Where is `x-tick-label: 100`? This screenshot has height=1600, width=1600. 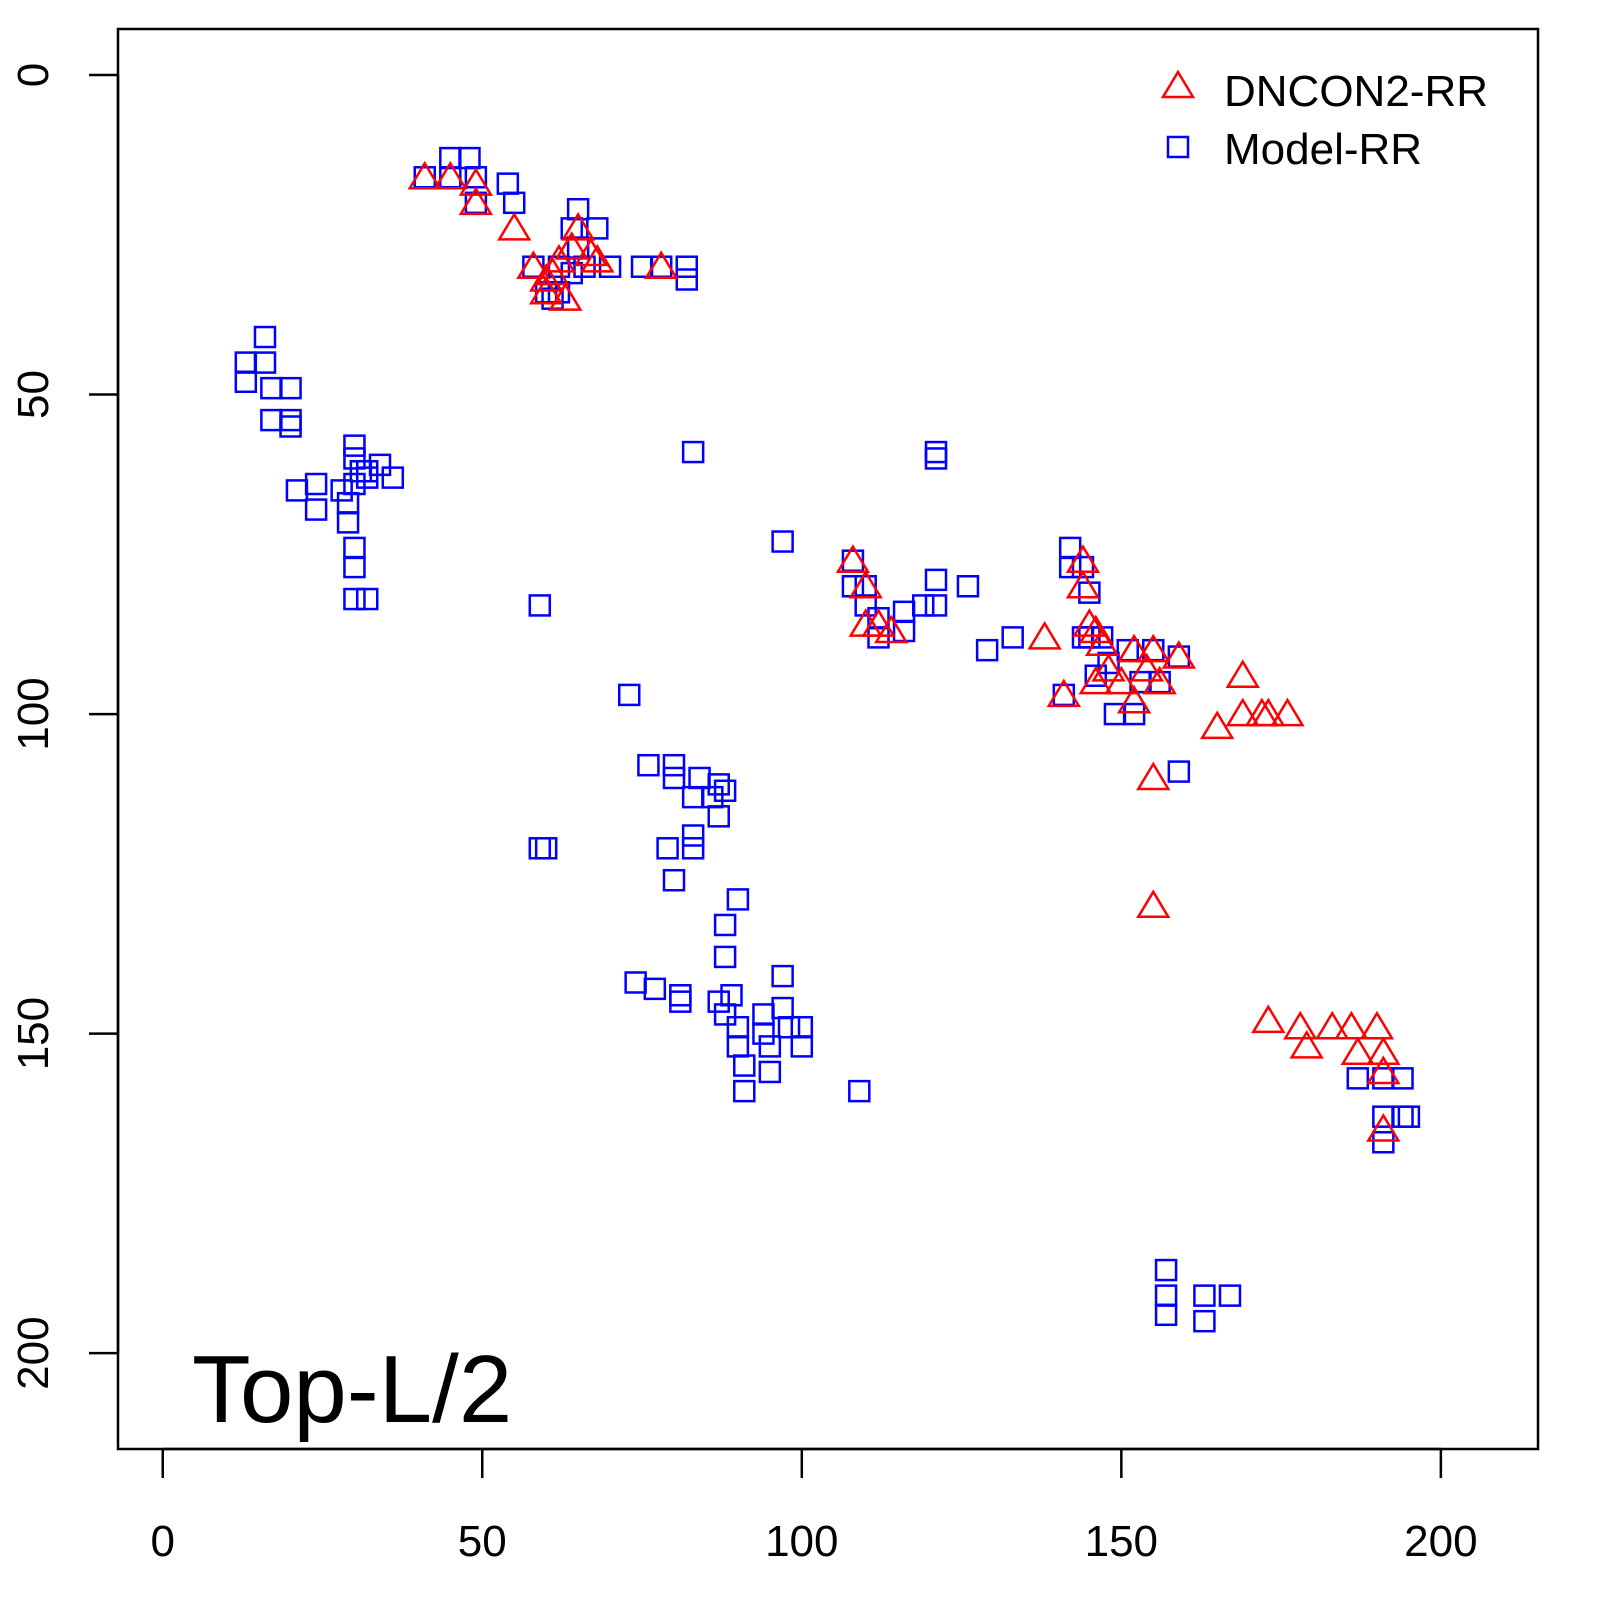 x-tick-label: 100 is located at coordinates (801, 1541).